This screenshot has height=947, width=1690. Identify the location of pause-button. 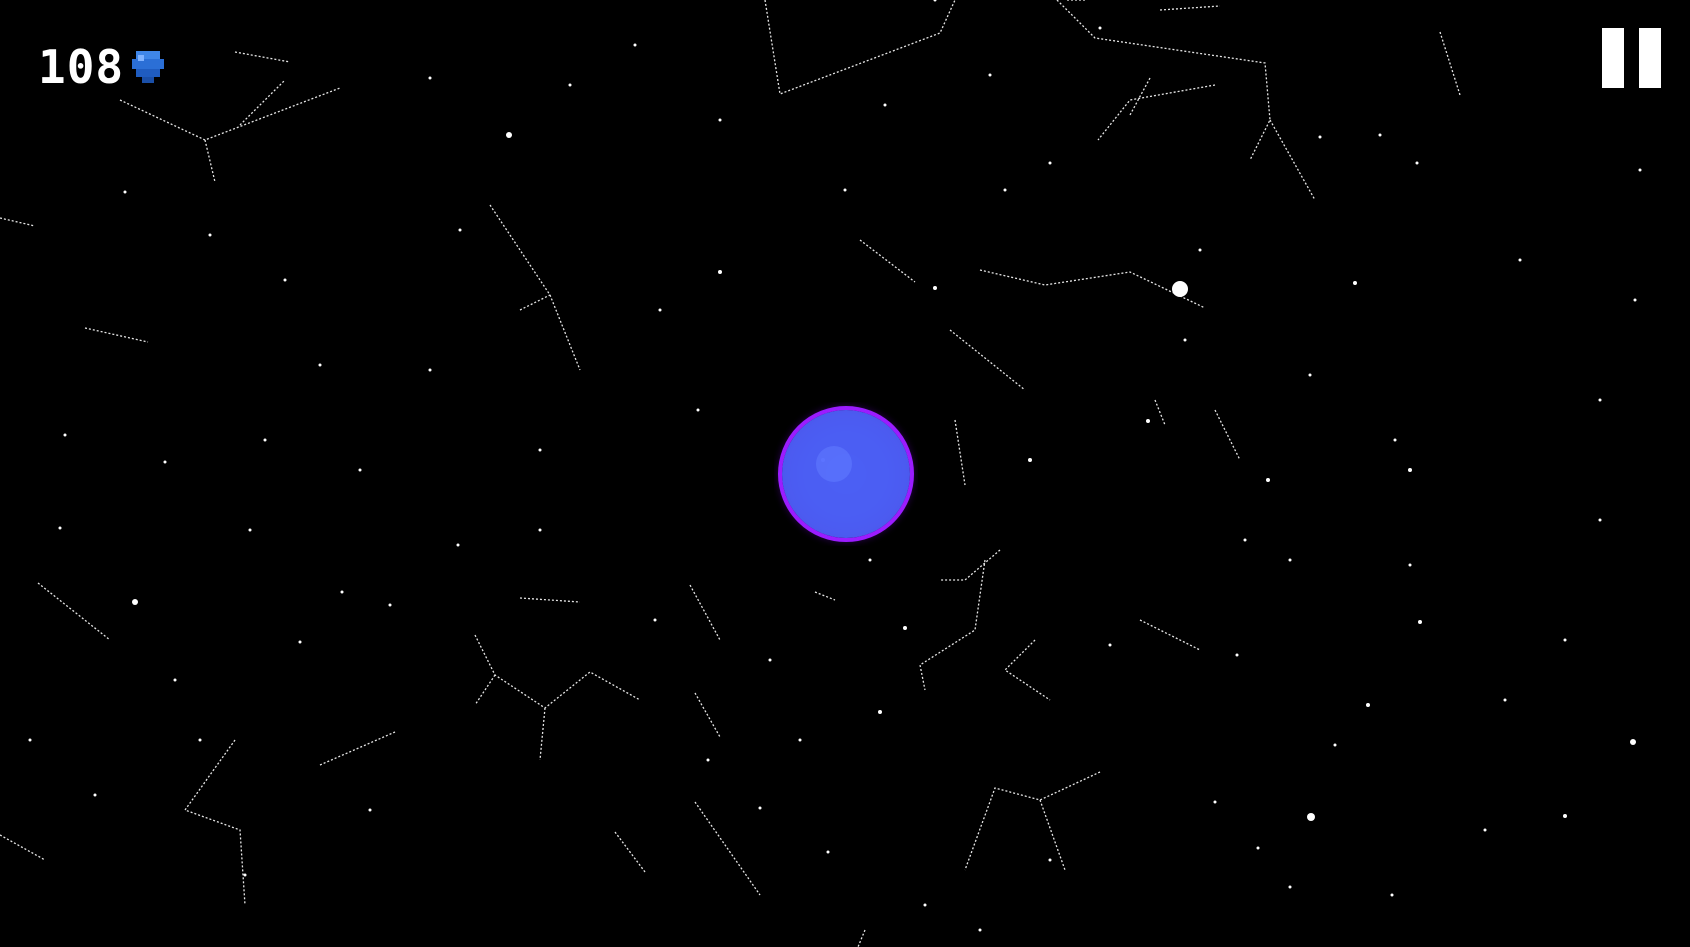
(1631, 59).